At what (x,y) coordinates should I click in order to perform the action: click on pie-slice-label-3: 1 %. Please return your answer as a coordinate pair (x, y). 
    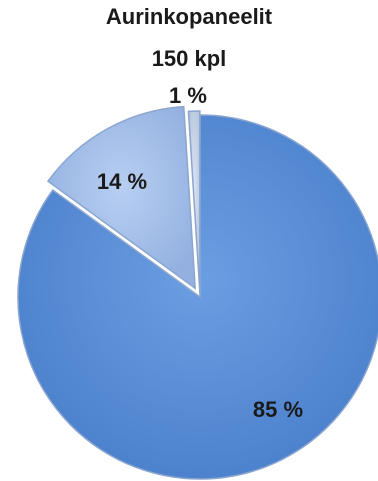
    Looking at the image, I should click on (188, 95).